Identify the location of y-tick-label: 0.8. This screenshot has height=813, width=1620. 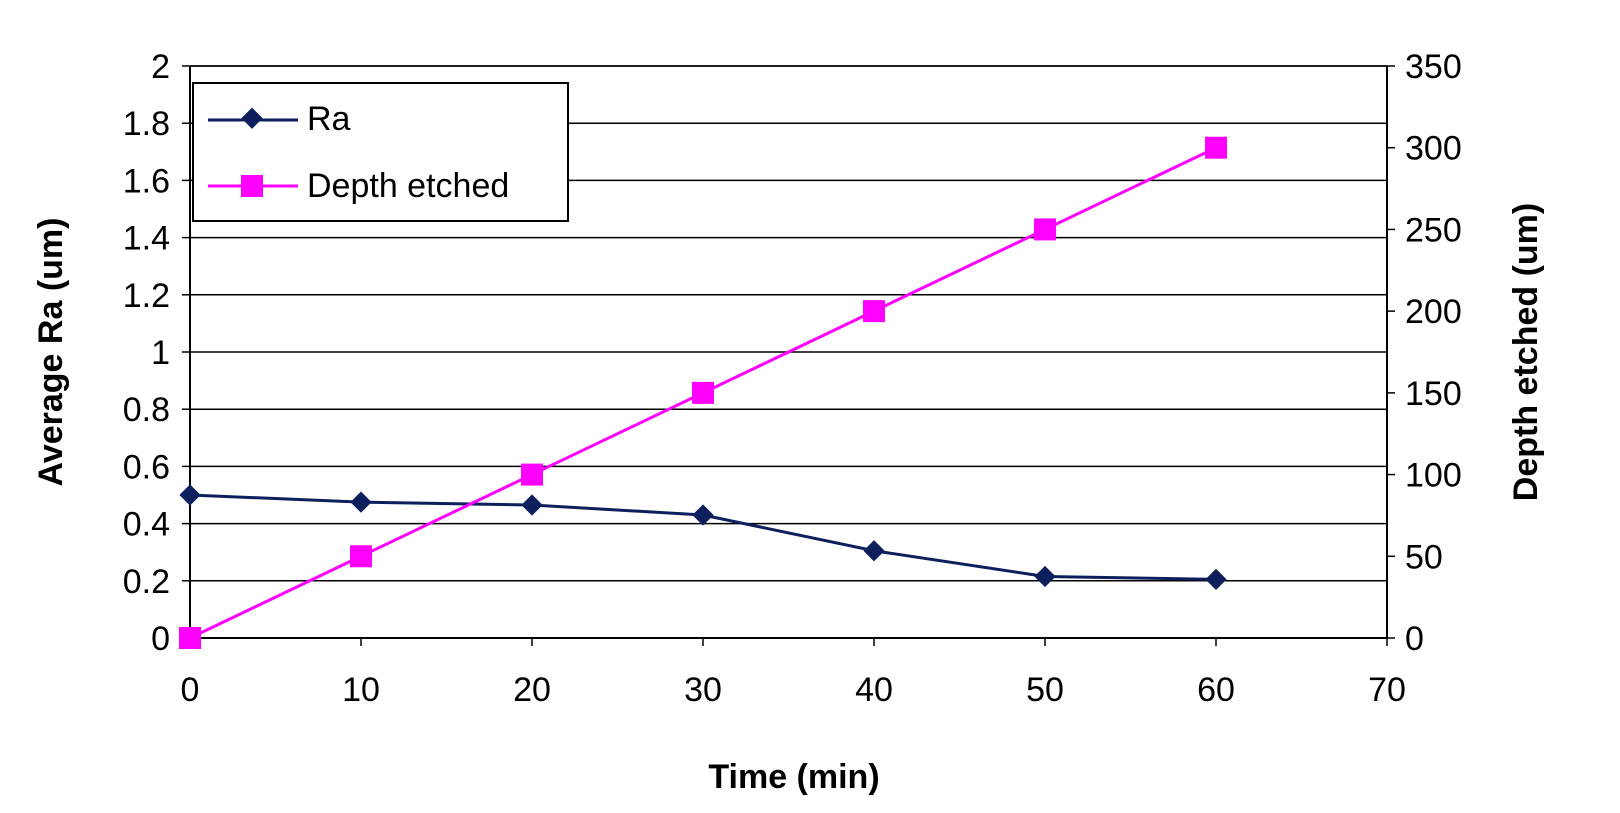
(146, 410).